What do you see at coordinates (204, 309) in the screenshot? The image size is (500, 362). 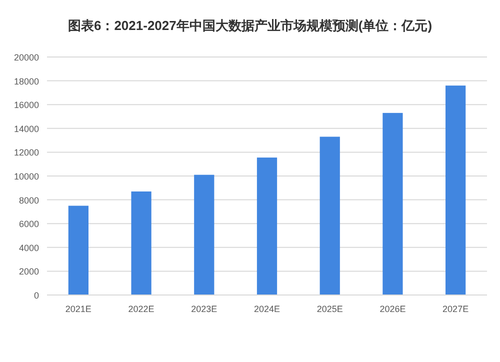 I see `x-tick-label: 2023E` at bounding box center [204, 309].